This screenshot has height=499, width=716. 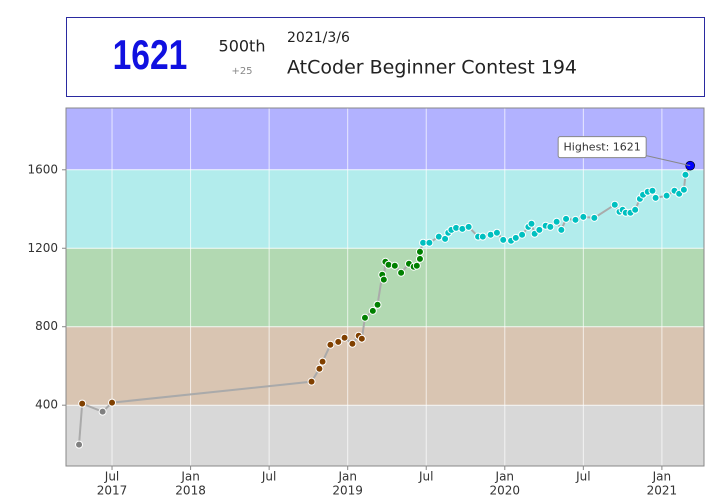 What do you see at coordinates (242, 46) in the screenshot?
I see `rank: 500th` at bounding box center [242, 46].